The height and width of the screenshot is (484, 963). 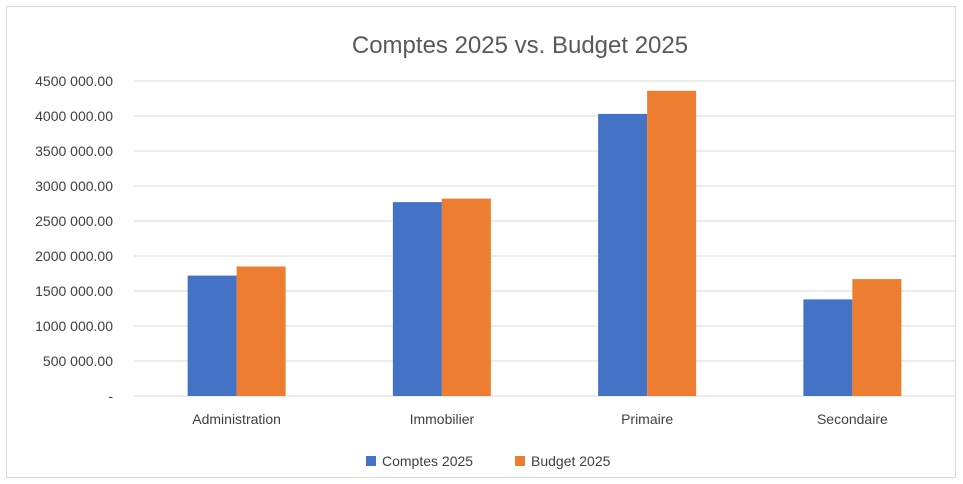 I want to click on bar-administration-comptes, so click(x=212, y=335).